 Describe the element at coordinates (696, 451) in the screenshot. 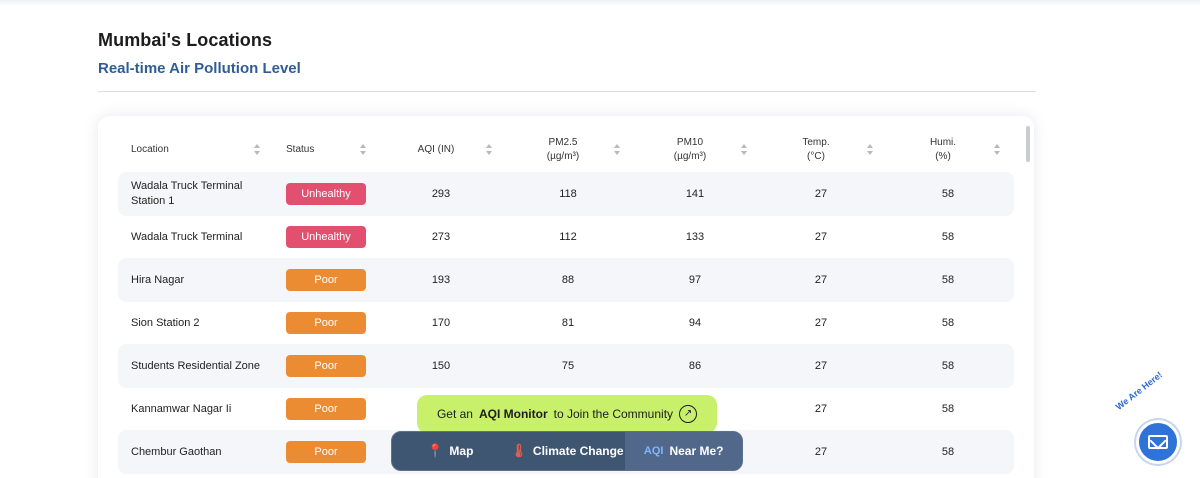

I see `nav-label: Near Me?` at that location.